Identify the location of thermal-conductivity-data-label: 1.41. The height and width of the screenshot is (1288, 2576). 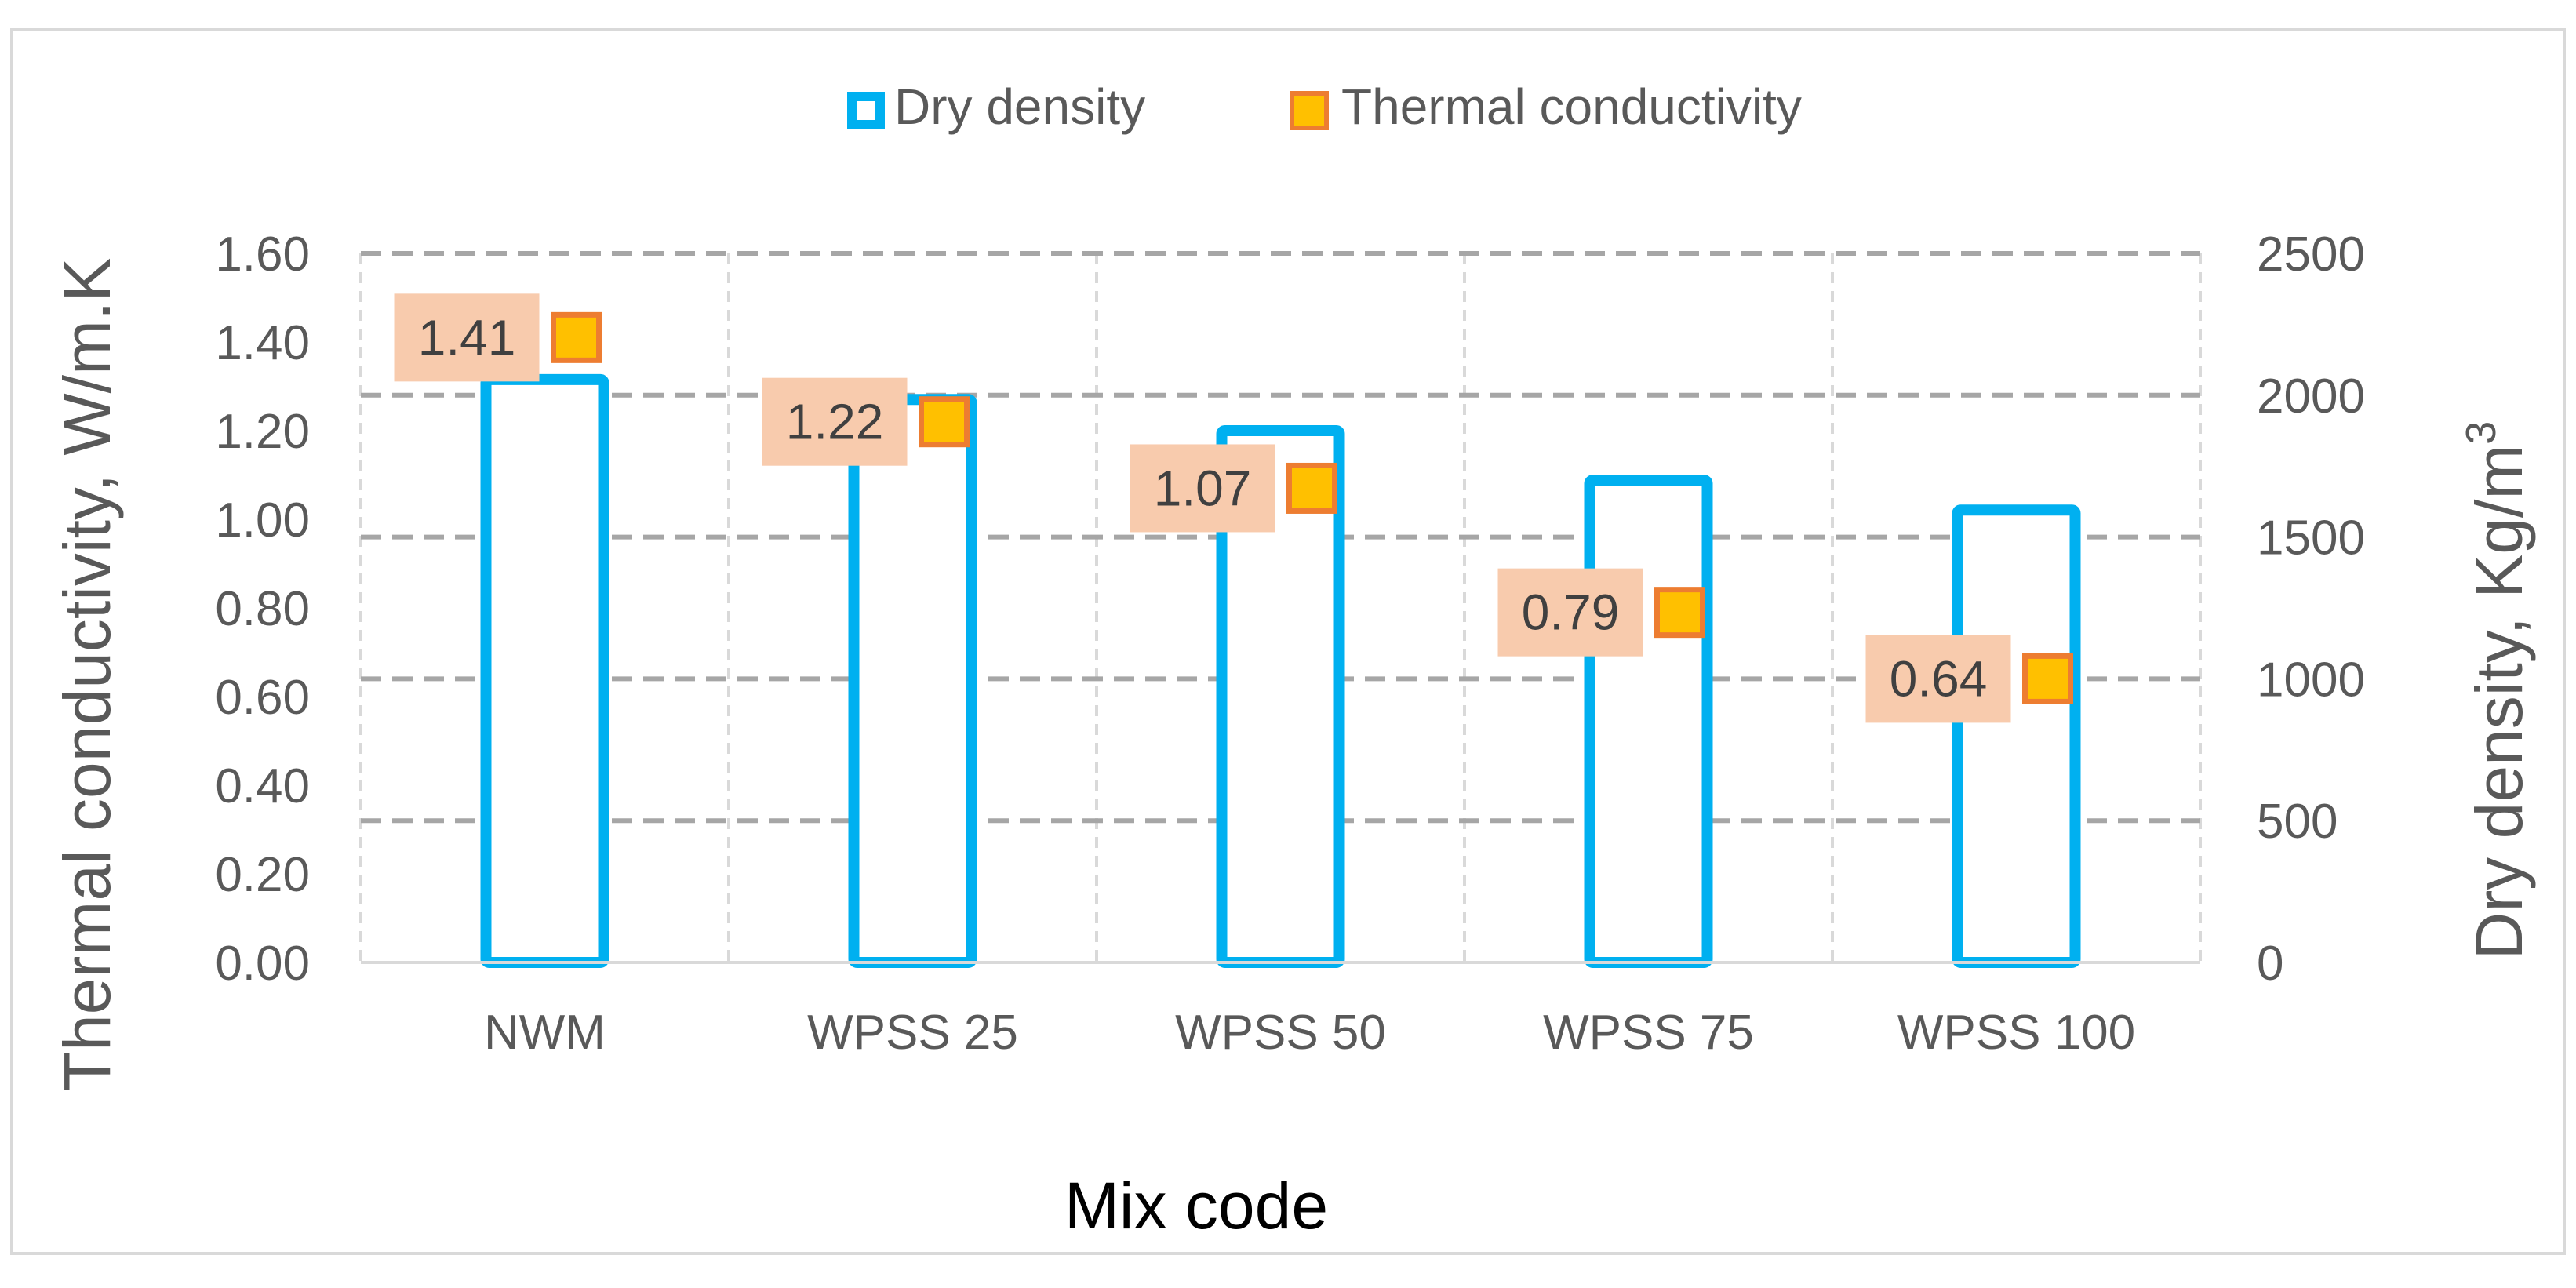
(467, 337).